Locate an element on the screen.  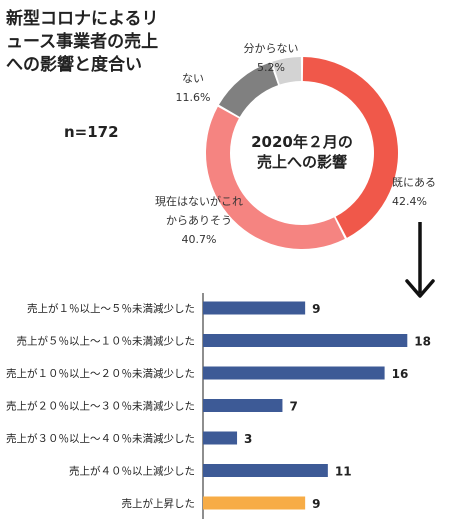
slice-label: 分からない is located at coordinates (271, 48).